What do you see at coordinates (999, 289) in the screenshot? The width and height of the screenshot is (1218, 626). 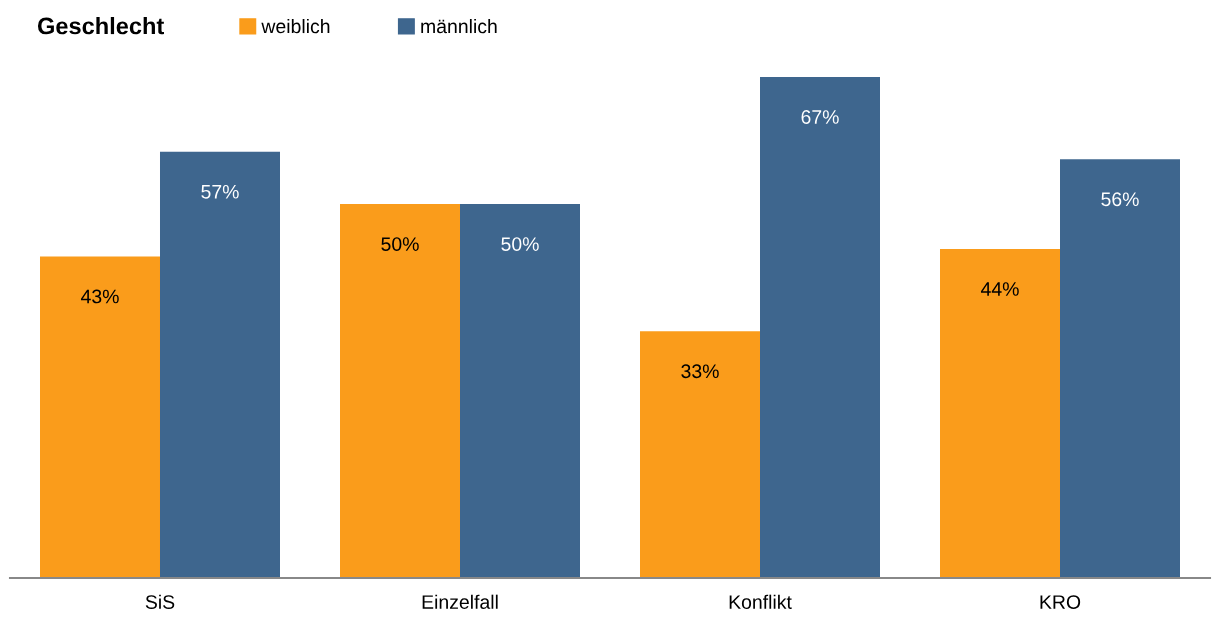 I see `data-label: 44%` at bounding box center [999, 289].